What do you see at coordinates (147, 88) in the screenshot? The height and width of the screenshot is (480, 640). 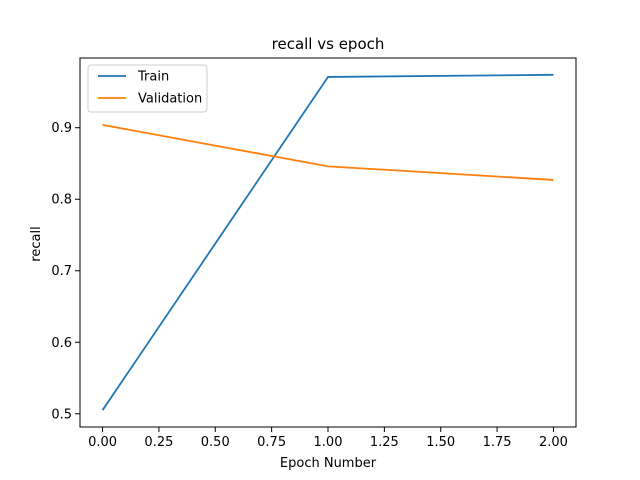 I see `legend: Train Validation` at bounding box center [147, 88].